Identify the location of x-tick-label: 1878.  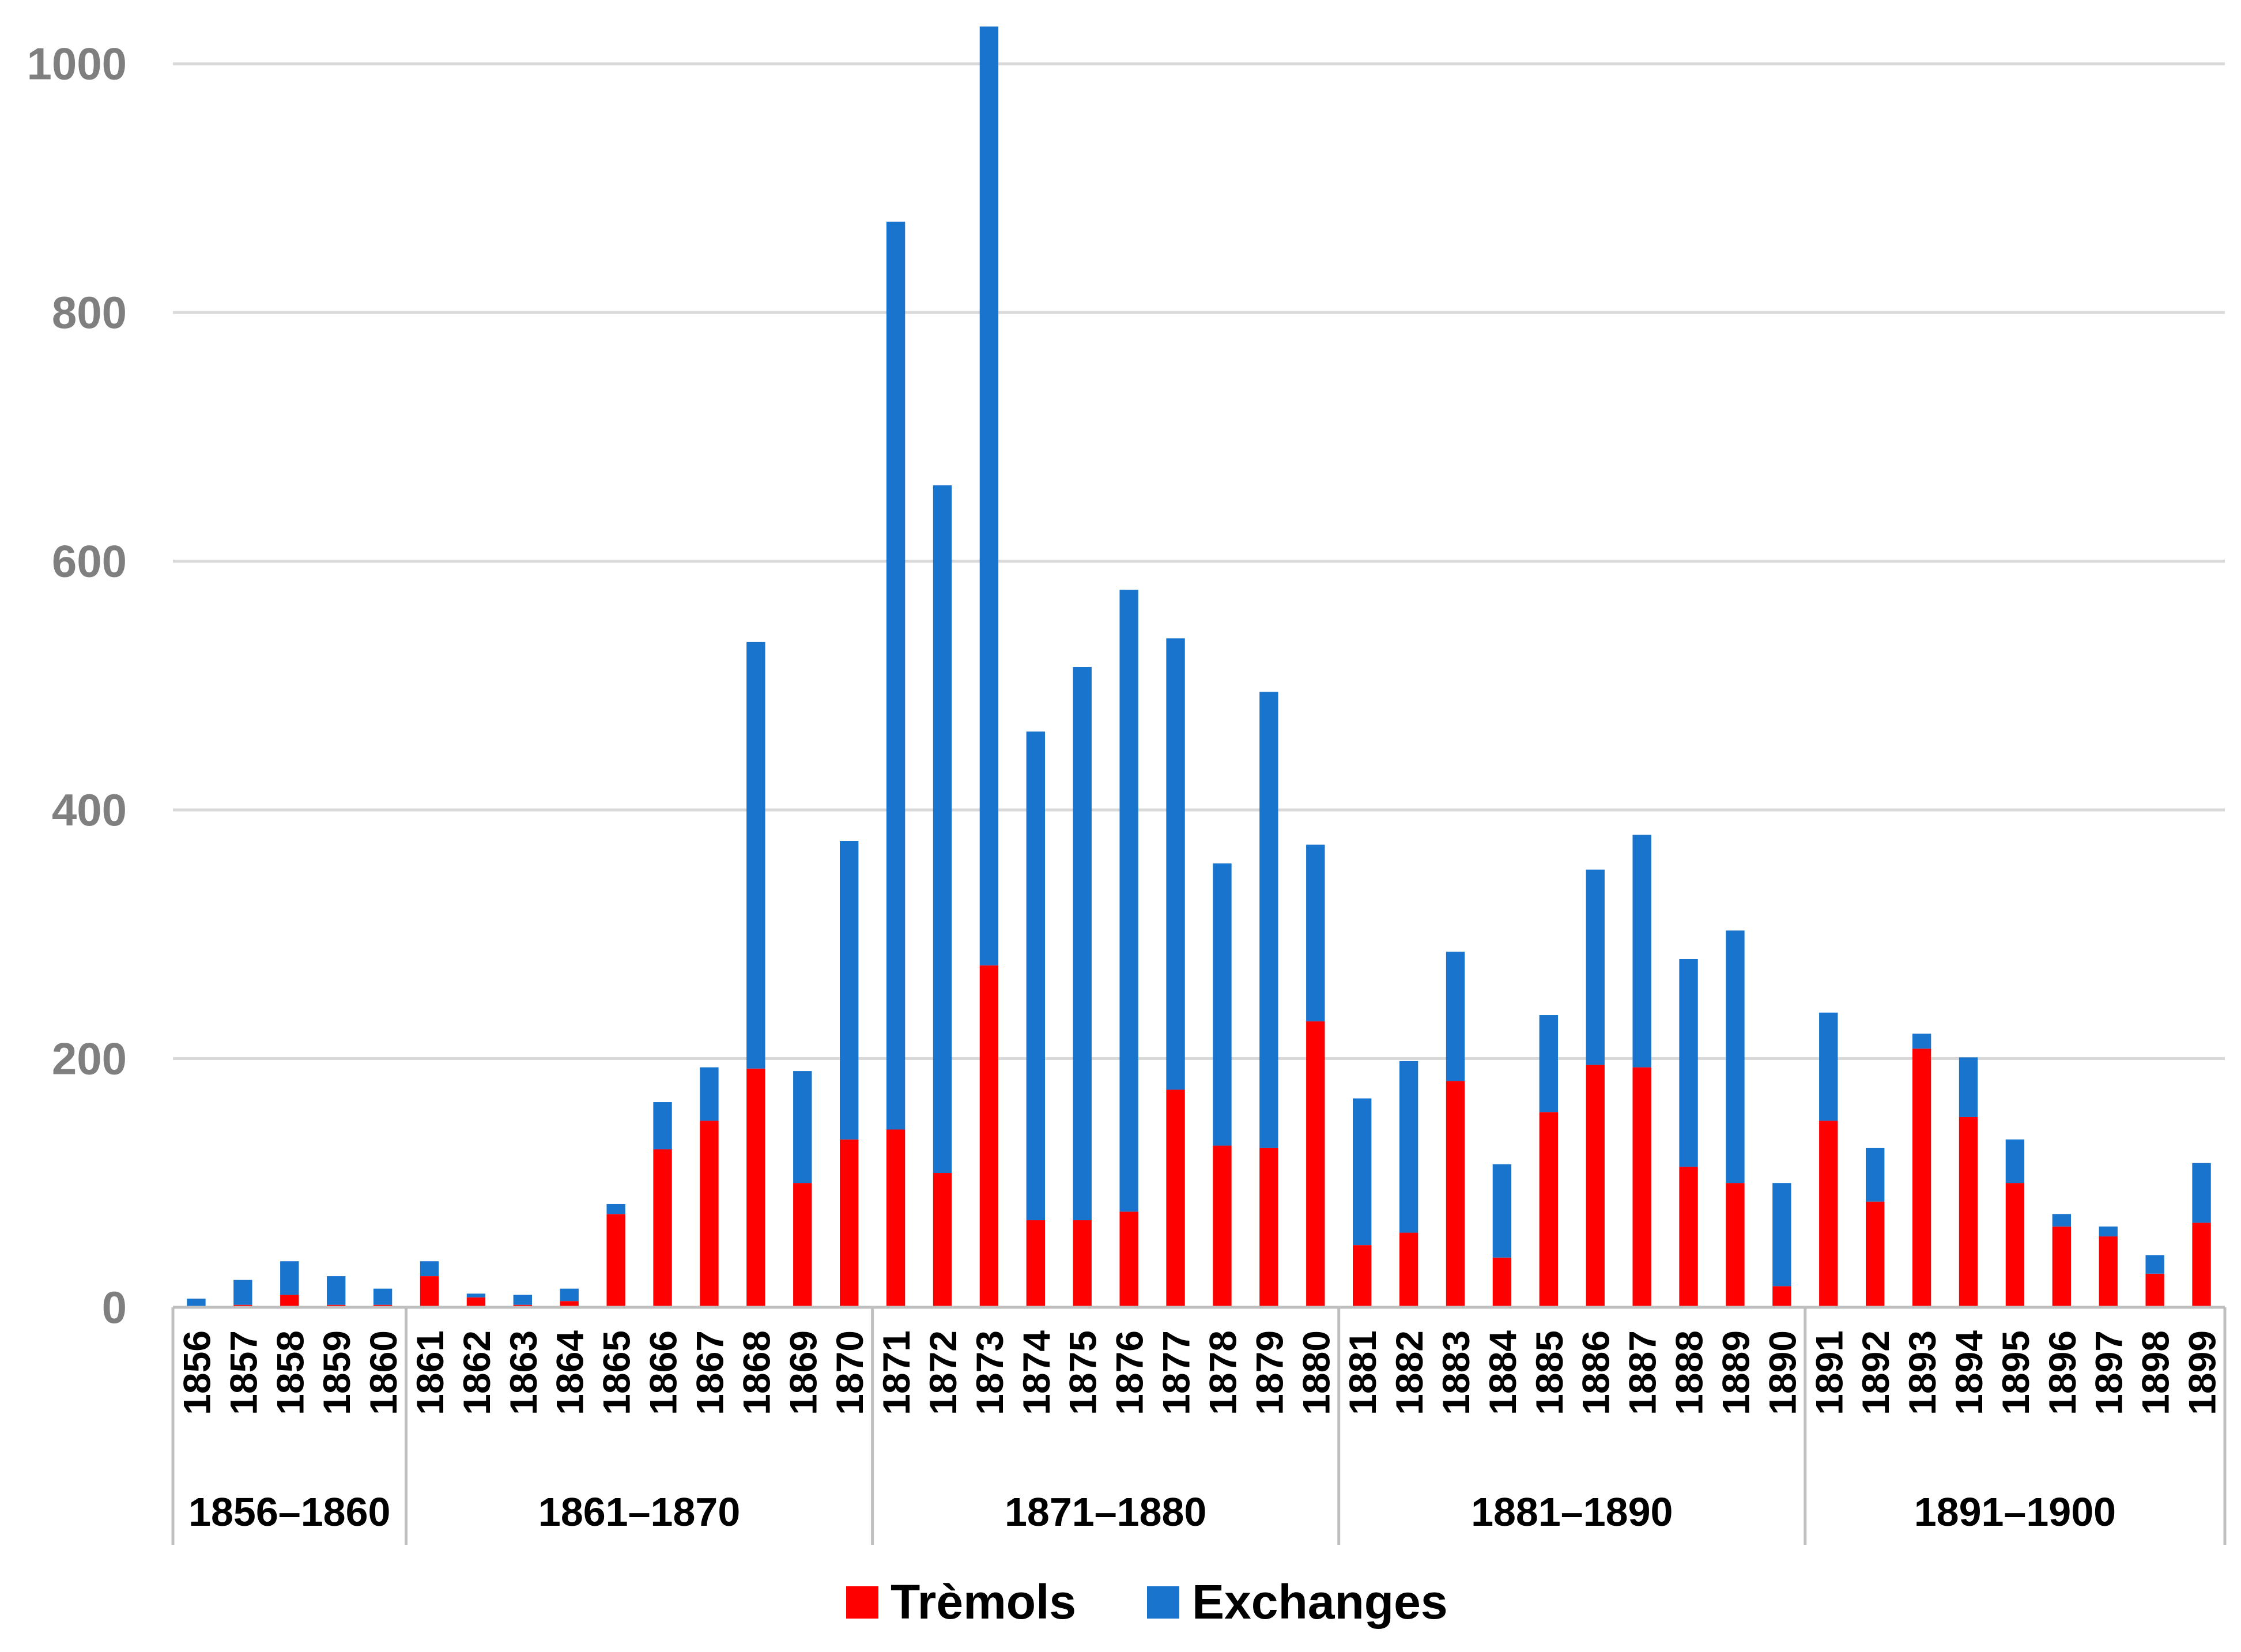
(1222, 1372).